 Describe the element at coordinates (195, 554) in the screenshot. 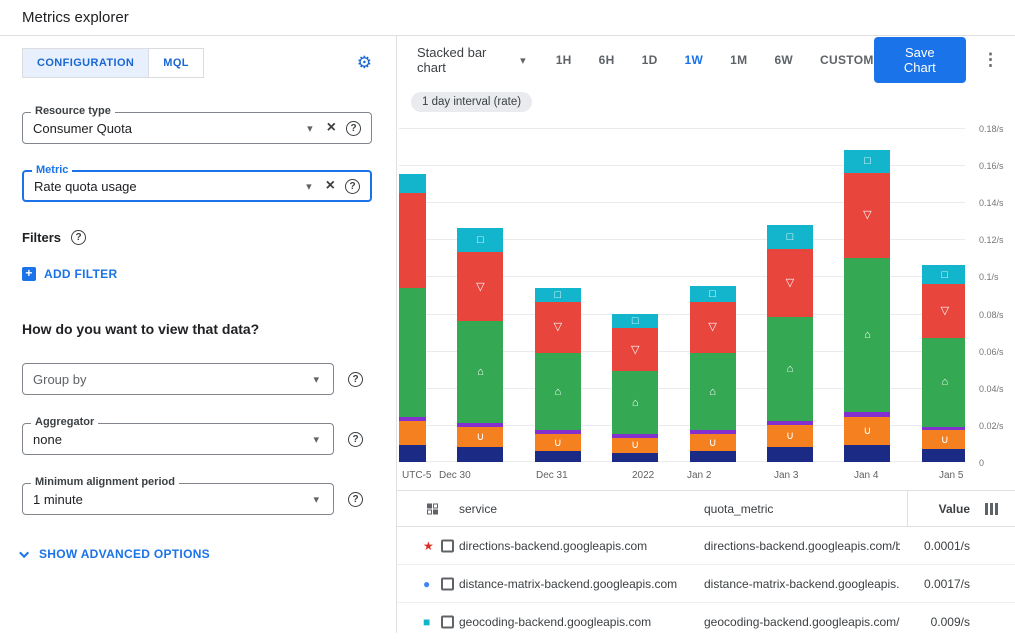

I see `show-advanced-options-button: SHOW ADVANCED OPTIONS` at that location.